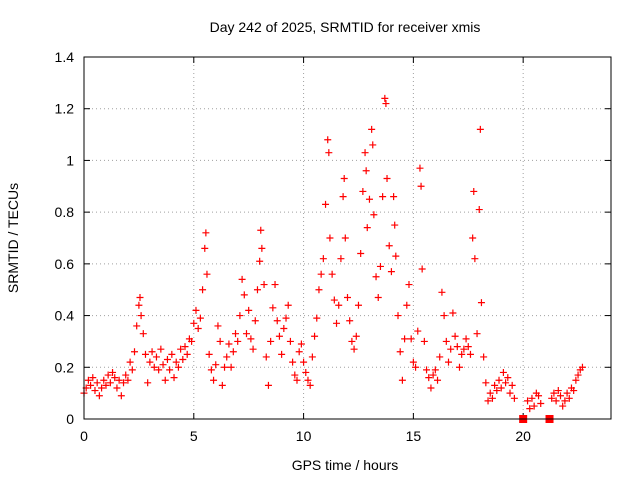 The width and height of the screenshot is (640, 480). I want to click on x-tick-labels: 0 5 10 15 20, so click(305, 436).